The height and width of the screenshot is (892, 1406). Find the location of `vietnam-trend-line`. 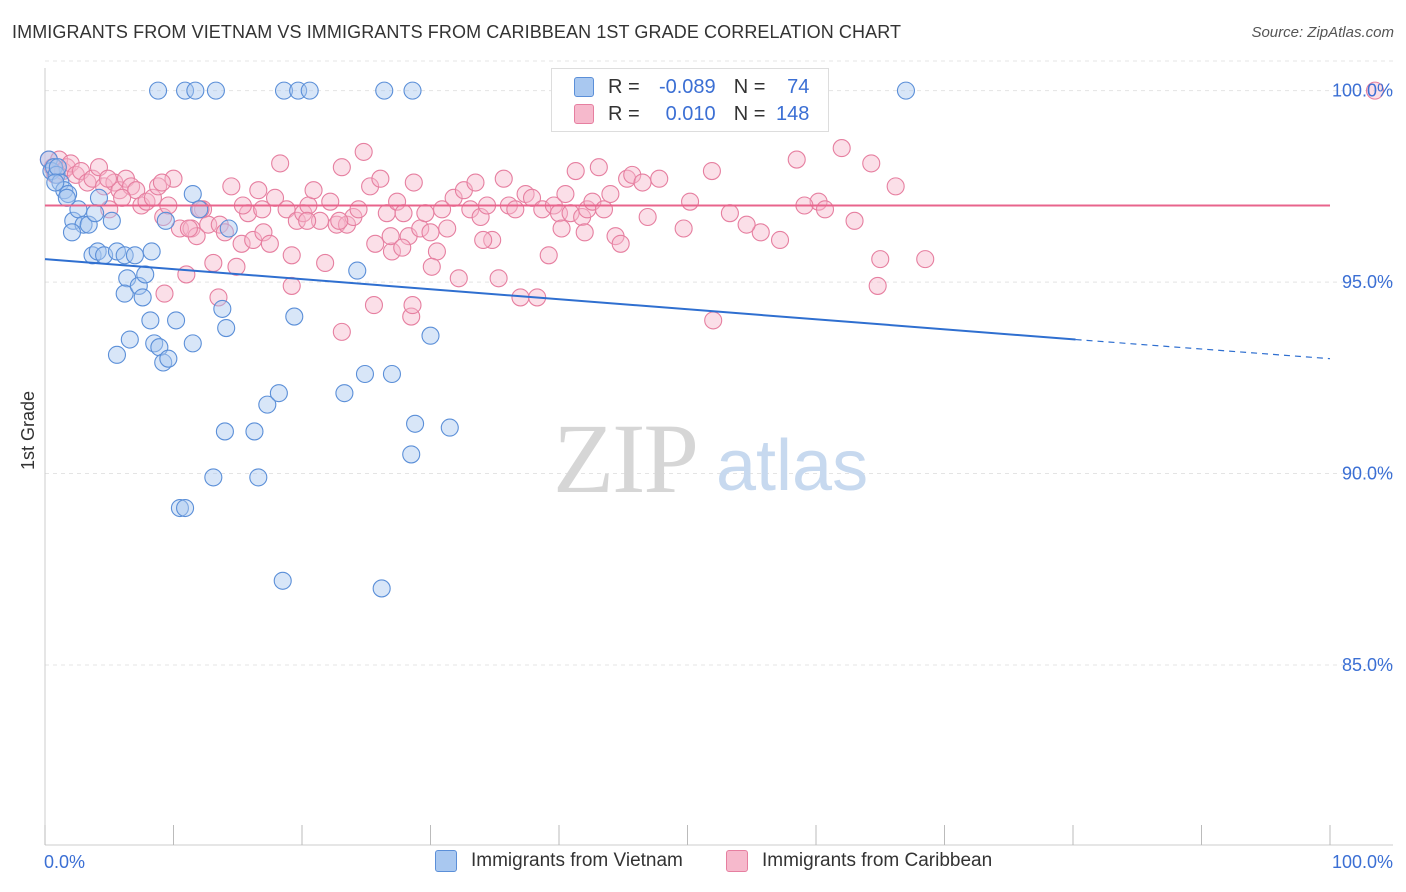

vietnam-trend-line is located at coordinates (560, 299).